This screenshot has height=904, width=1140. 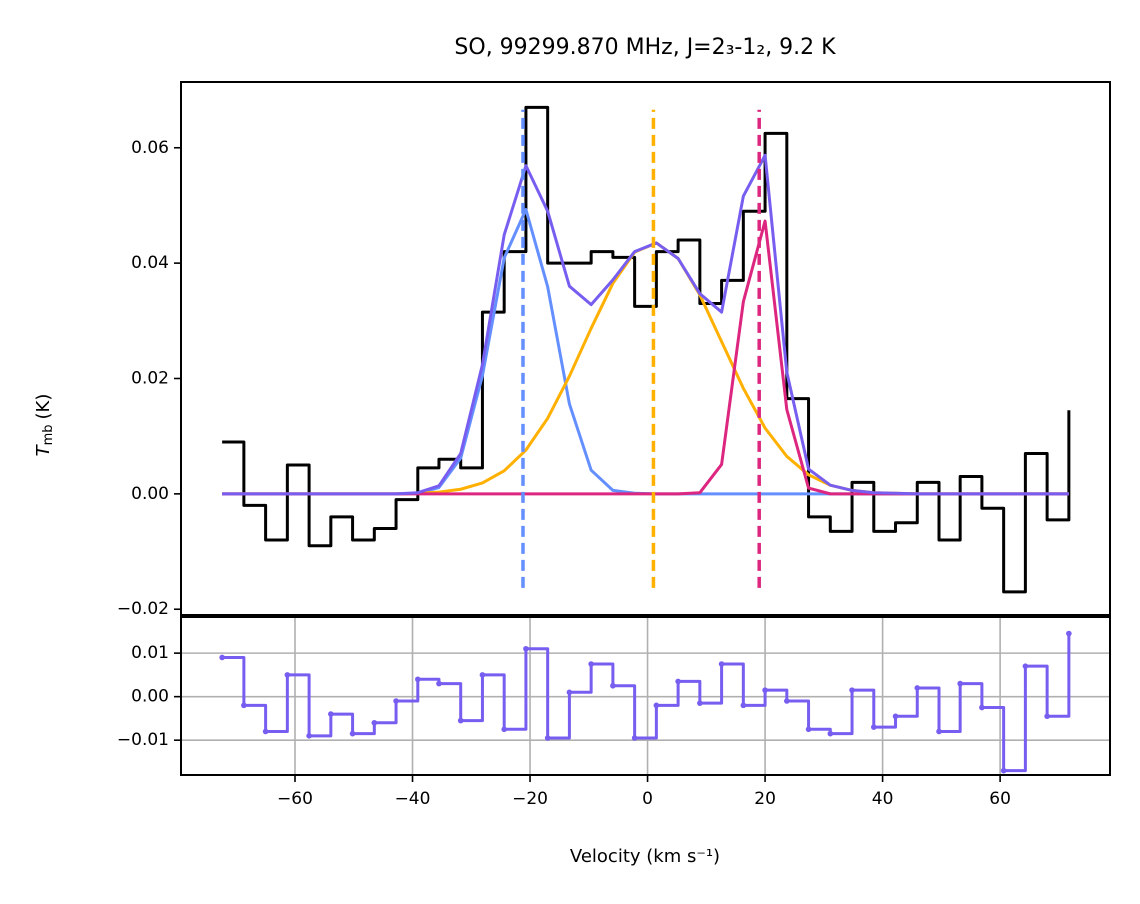 What do you see at coordinates (143, 609) in the screenshot?
I see `y-tick-label: −0.02` at bounding box center [143, 609].